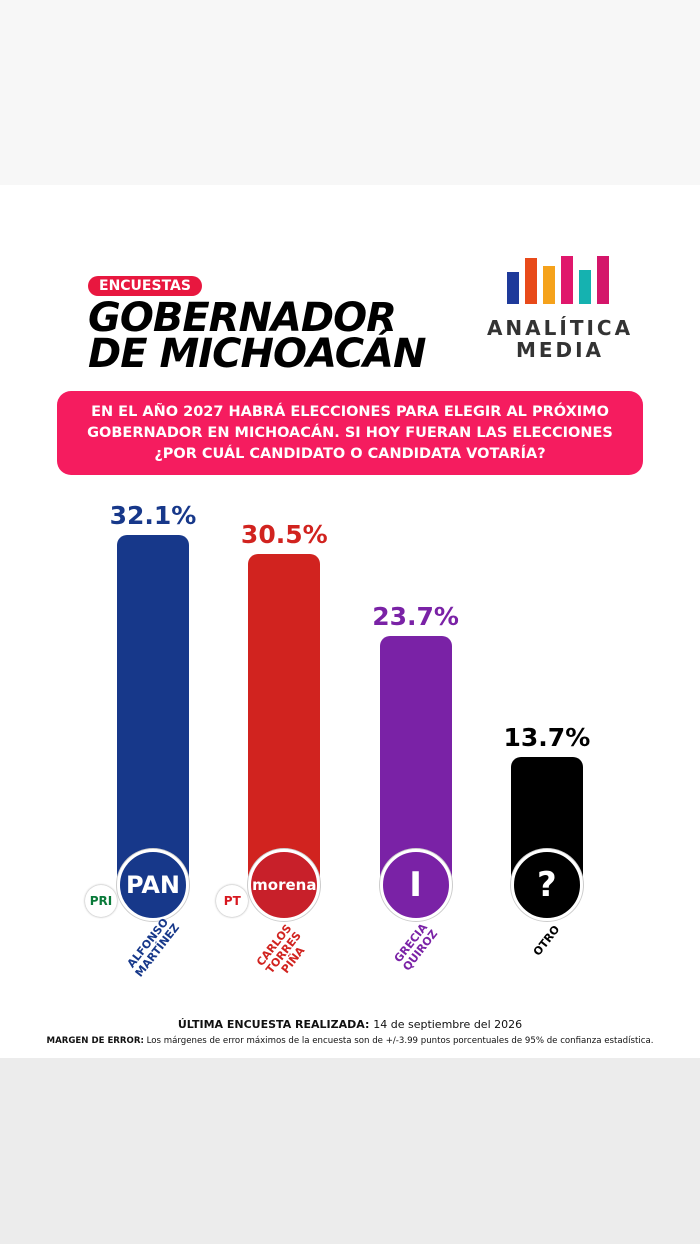 This screenshot has height=1244, width=700. Describe the element at coordinates (284, 885) in the screenshot. I see `party-badge: morena` at that location.